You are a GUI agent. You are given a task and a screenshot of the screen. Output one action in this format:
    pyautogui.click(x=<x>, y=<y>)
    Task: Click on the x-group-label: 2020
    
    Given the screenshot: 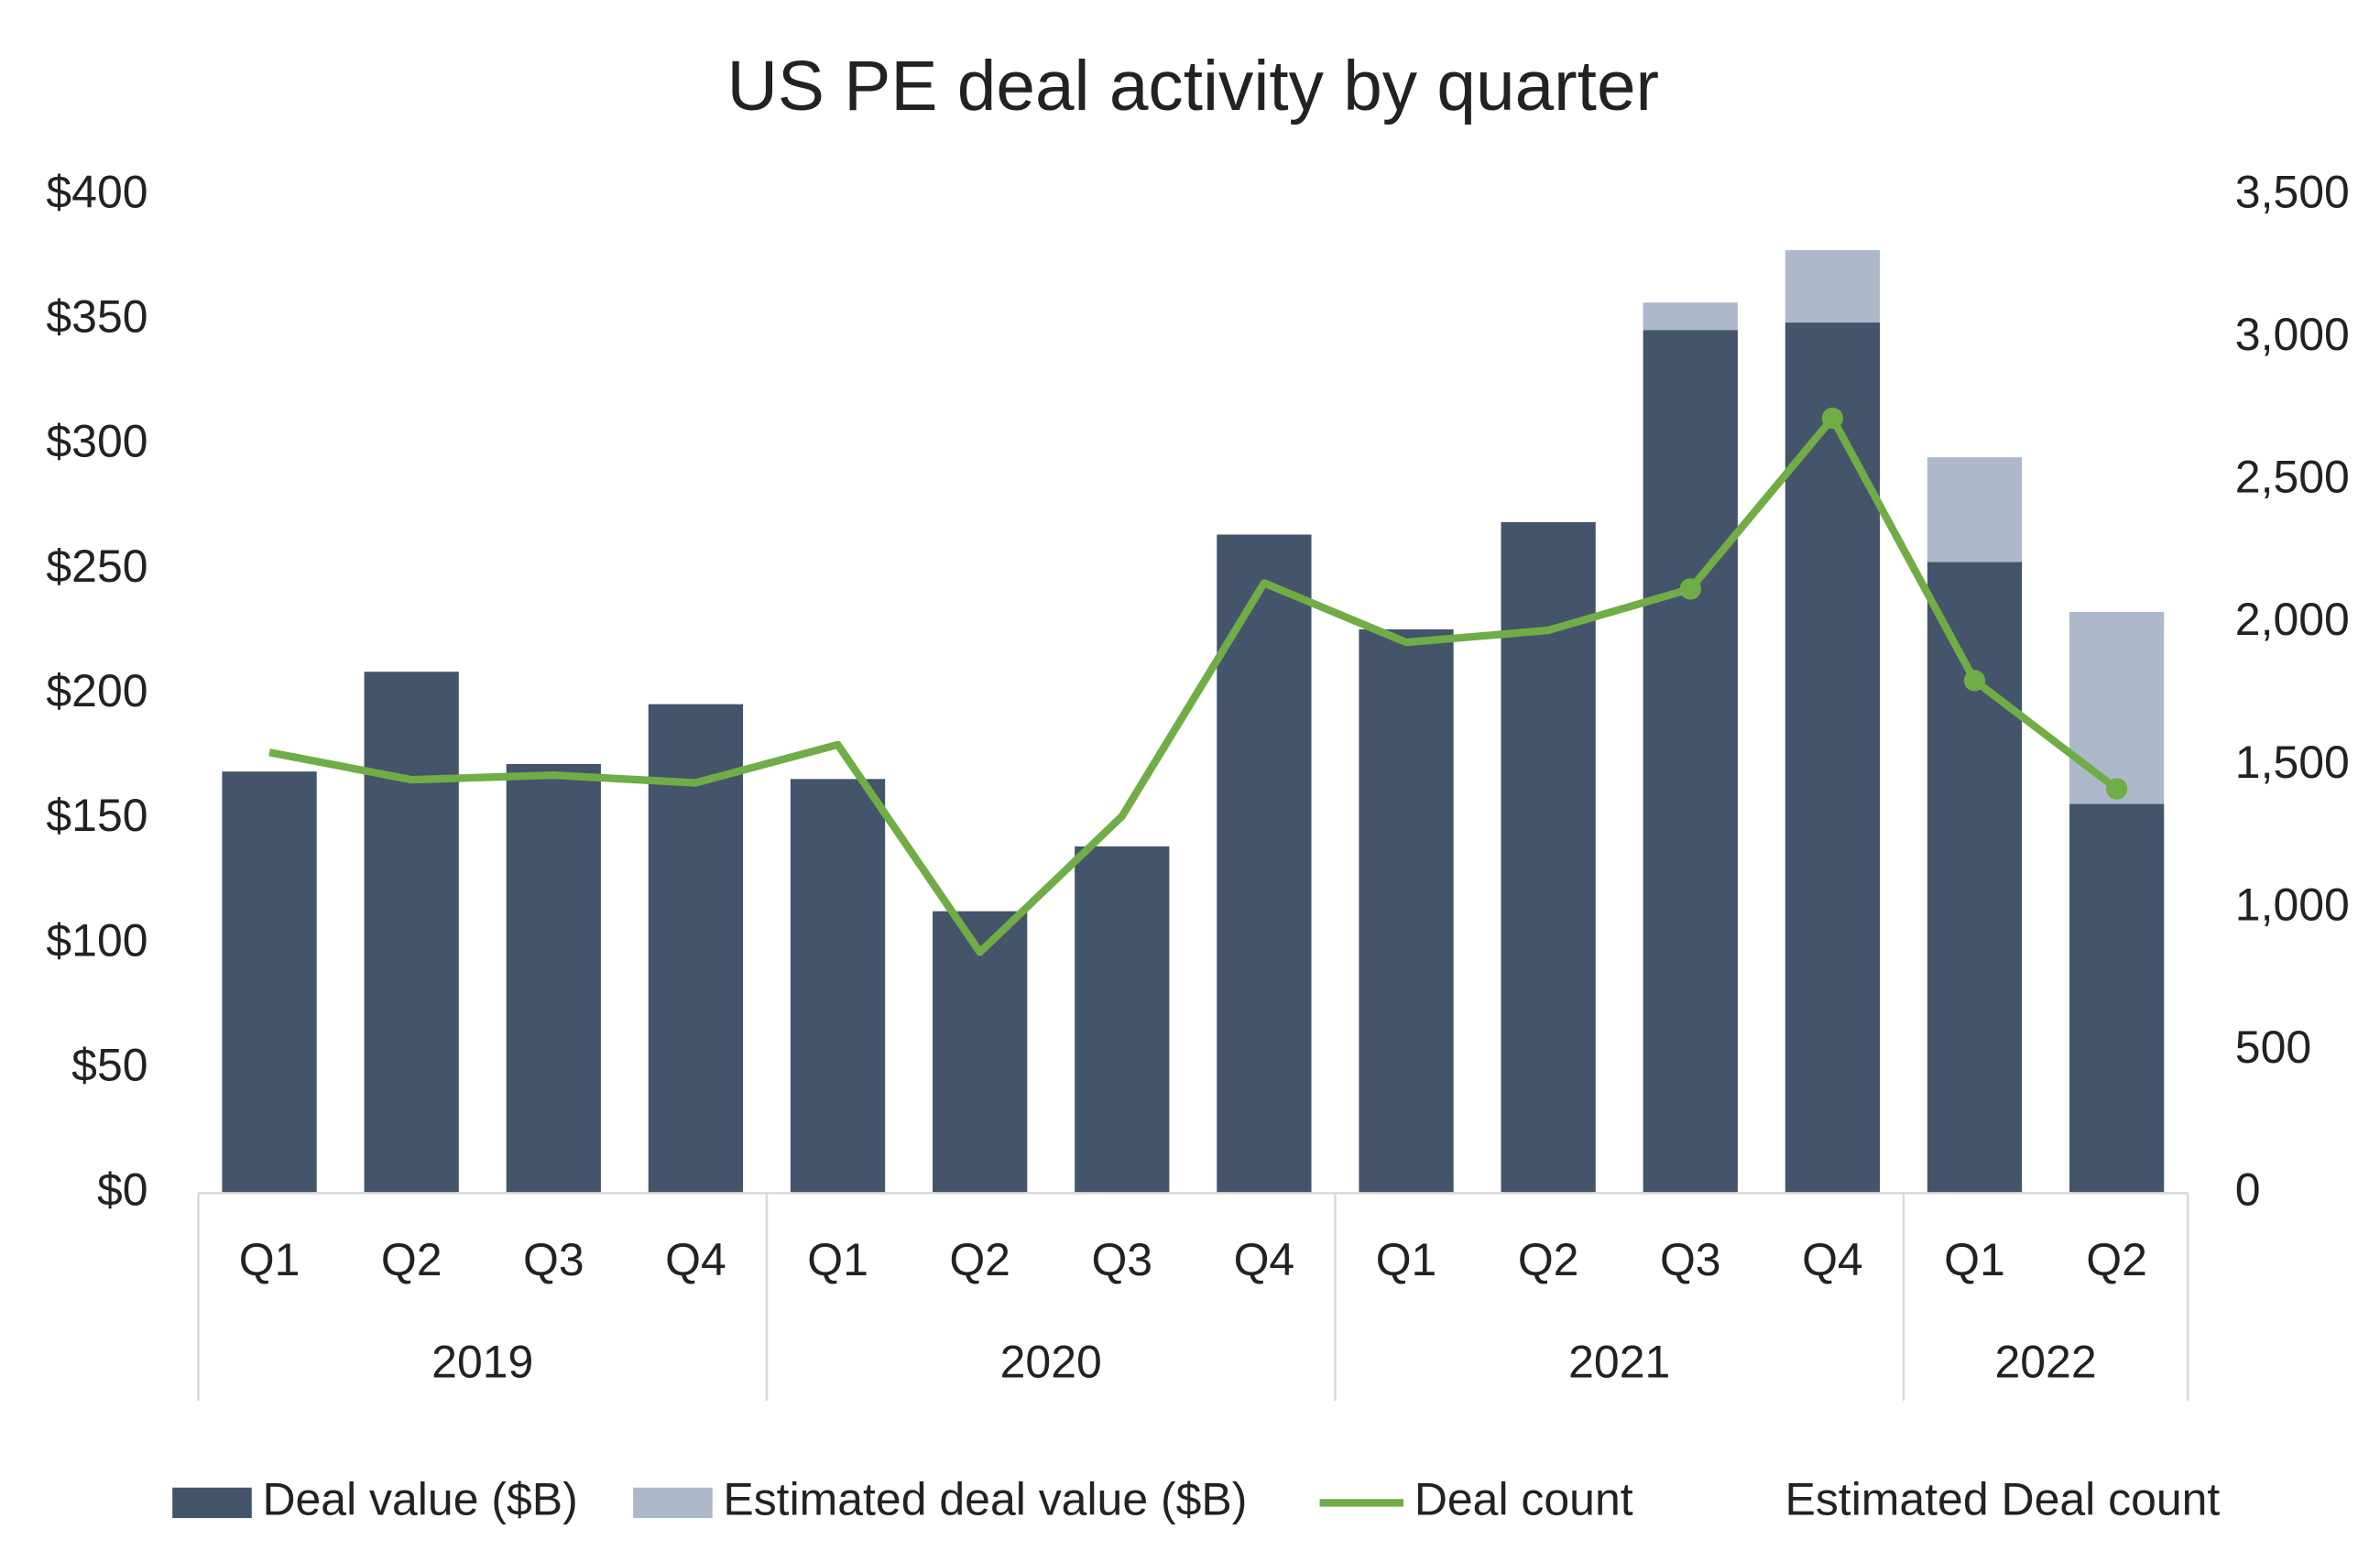 What is the action you would take?
    pyautogui.click(x=1051, y=1363)
    